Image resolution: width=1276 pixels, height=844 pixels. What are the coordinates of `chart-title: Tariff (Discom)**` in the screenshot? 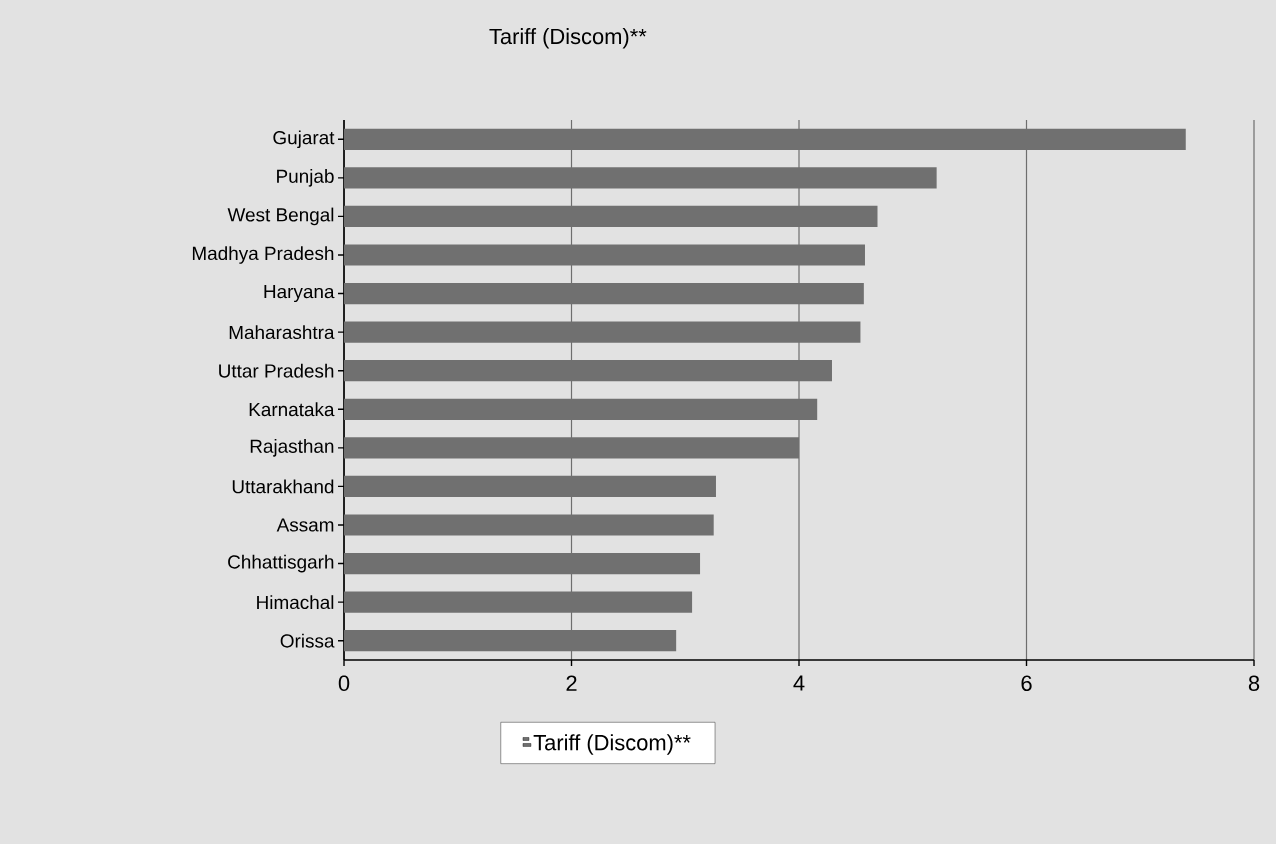 It's located at (568, 38).